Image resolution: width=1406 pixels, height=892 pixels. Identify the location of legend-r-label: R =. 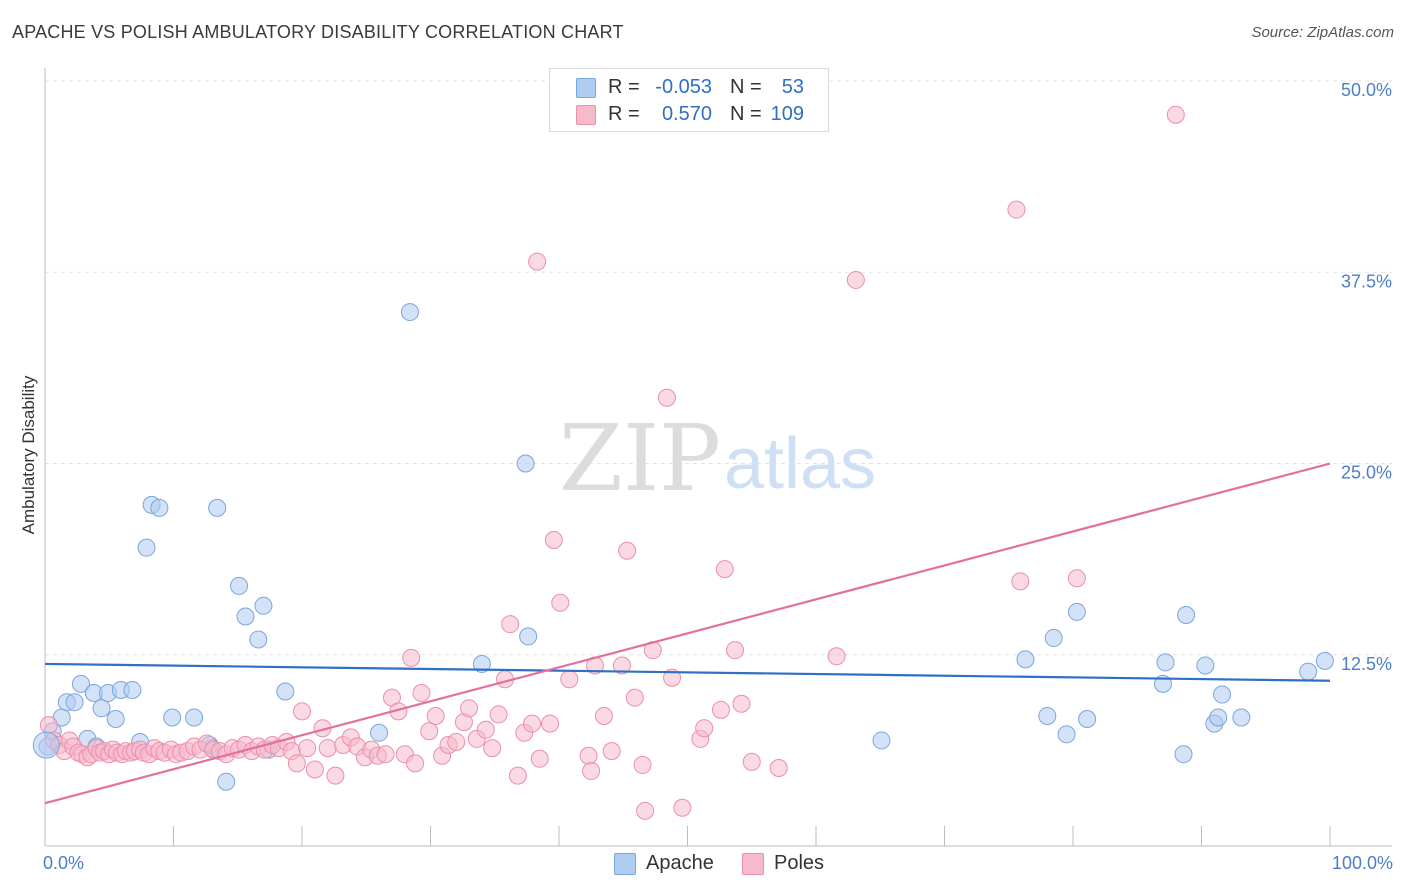
(624, 114).